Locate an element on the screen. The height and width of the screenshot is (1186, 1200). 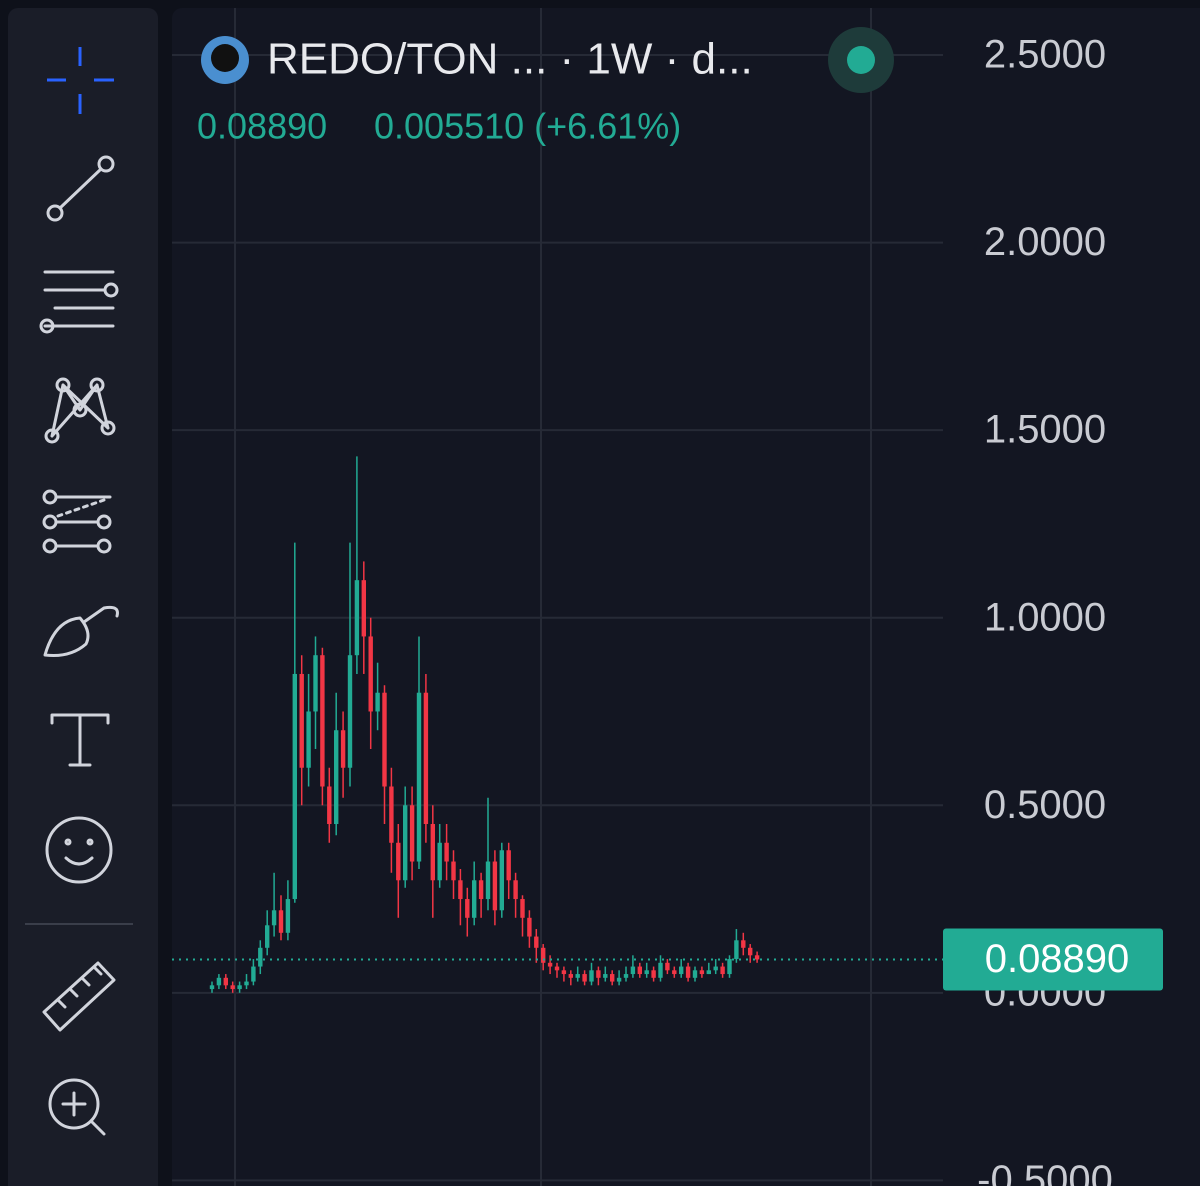
text-tool is located at coordinates (80, 740).